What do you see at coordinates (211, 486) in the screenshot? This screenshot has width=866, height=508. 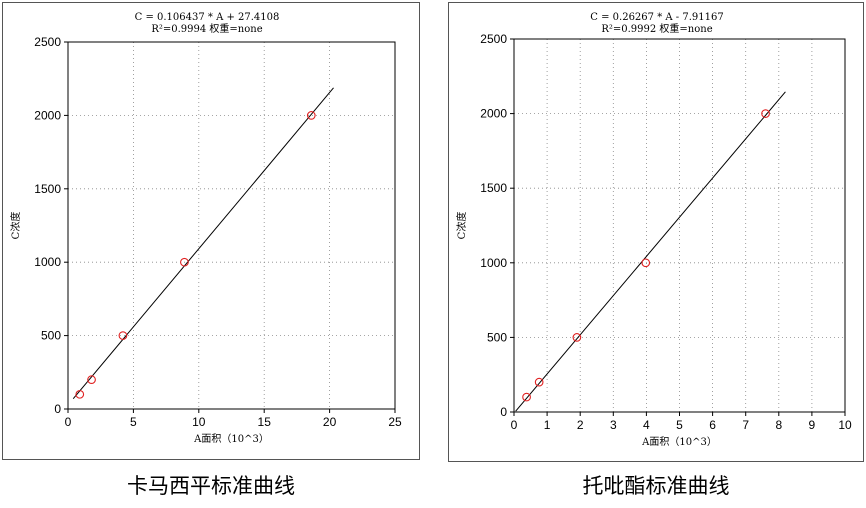 I see `caption-carbamazepine: 卡马西平标准曲线` at bounding box center [211, 486].